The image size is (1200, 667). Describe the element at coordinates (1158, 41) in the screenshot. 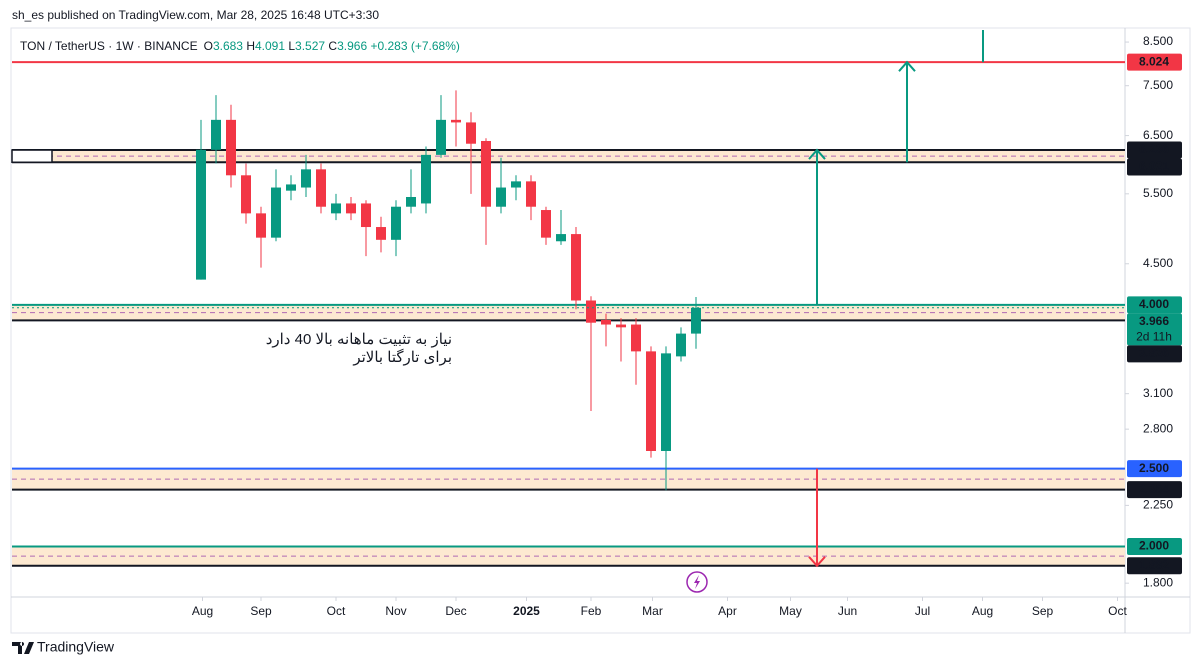

I see `y-tick-label: 8.500` at that location.